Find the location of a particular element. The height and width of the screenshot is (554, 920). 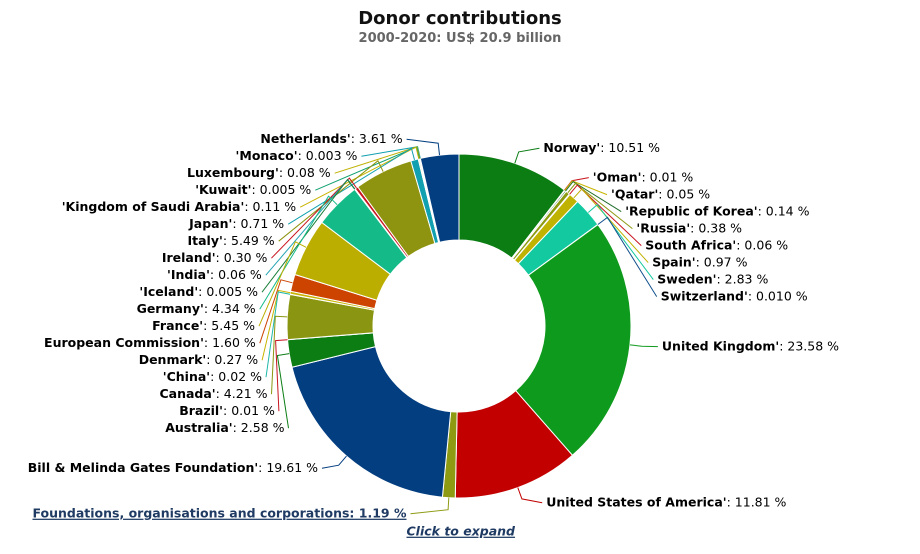

connector-netherlands is located at coordinates (423, 147).